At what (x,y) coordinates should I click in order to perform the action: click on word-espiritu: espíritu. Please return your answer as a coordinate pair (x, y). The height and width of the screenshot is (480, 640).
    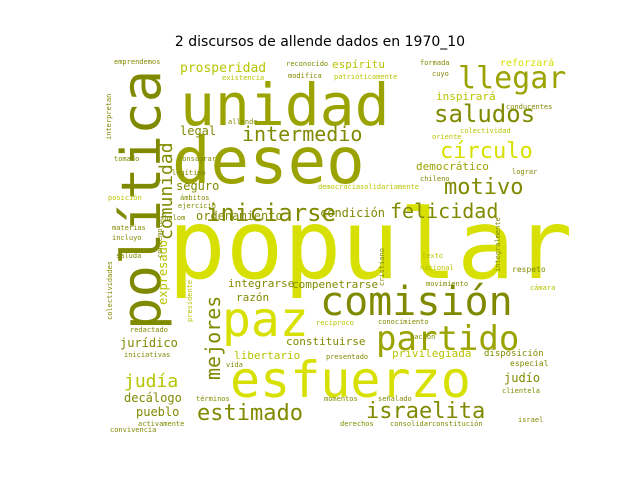
    Looking at the image, I should click on (358, 64).